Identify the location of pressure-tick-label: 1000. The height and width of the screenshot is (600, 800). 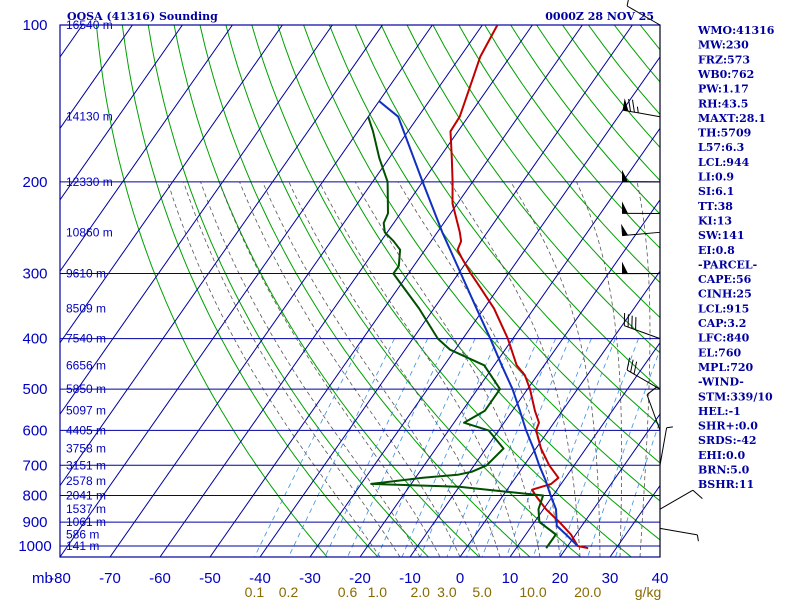
(34, 546).